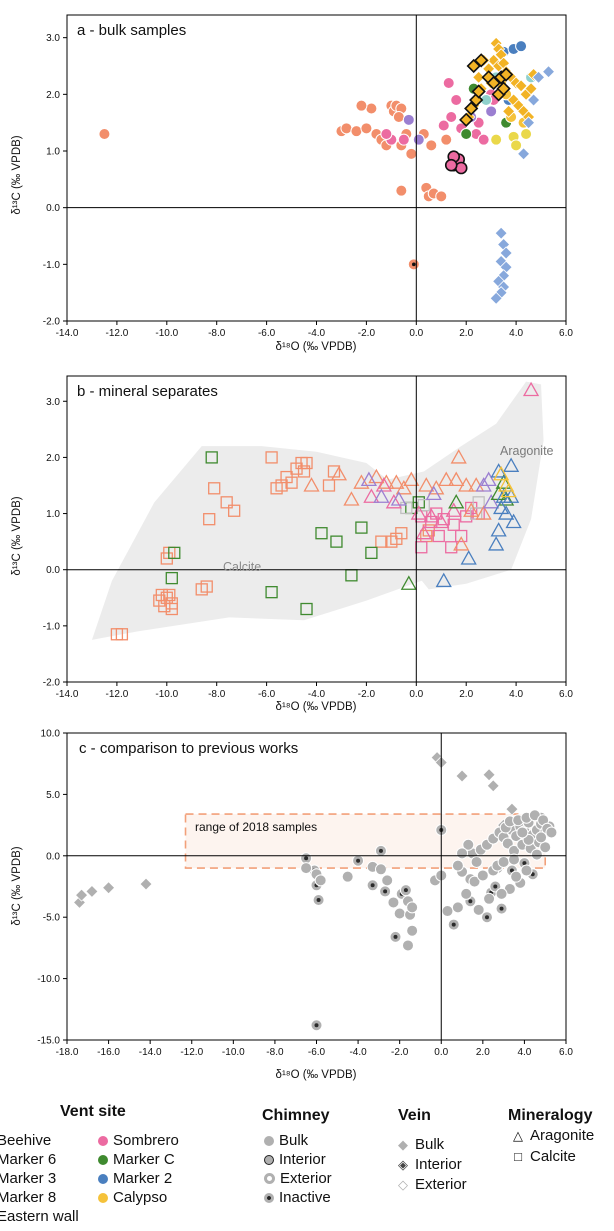  Describe the element at coordinates (414, 264) in the screenshot. I see `data-point-center` at that location.